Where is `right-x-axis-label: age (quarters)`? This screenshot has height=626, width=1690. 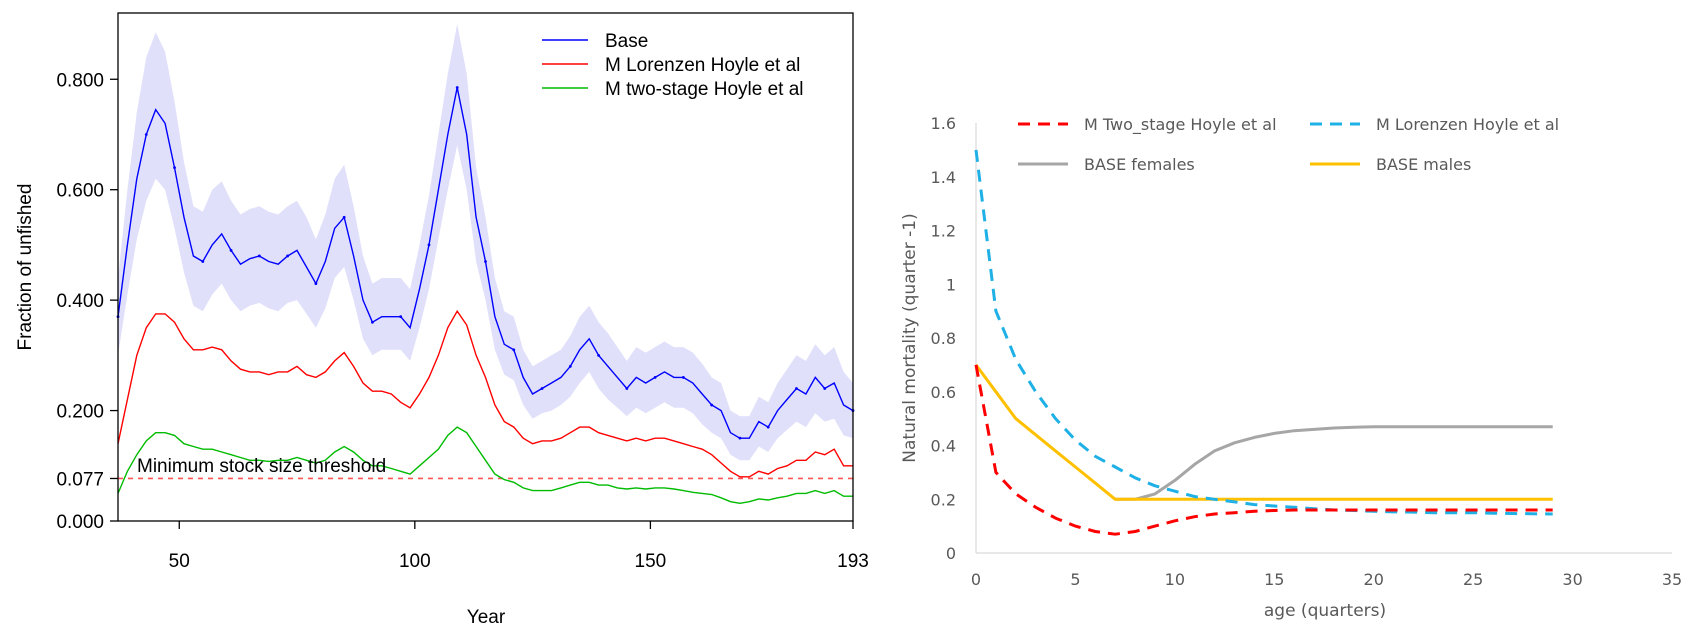
right-x-axis-label: age (quarters) is located at coordinates (1325, 611).